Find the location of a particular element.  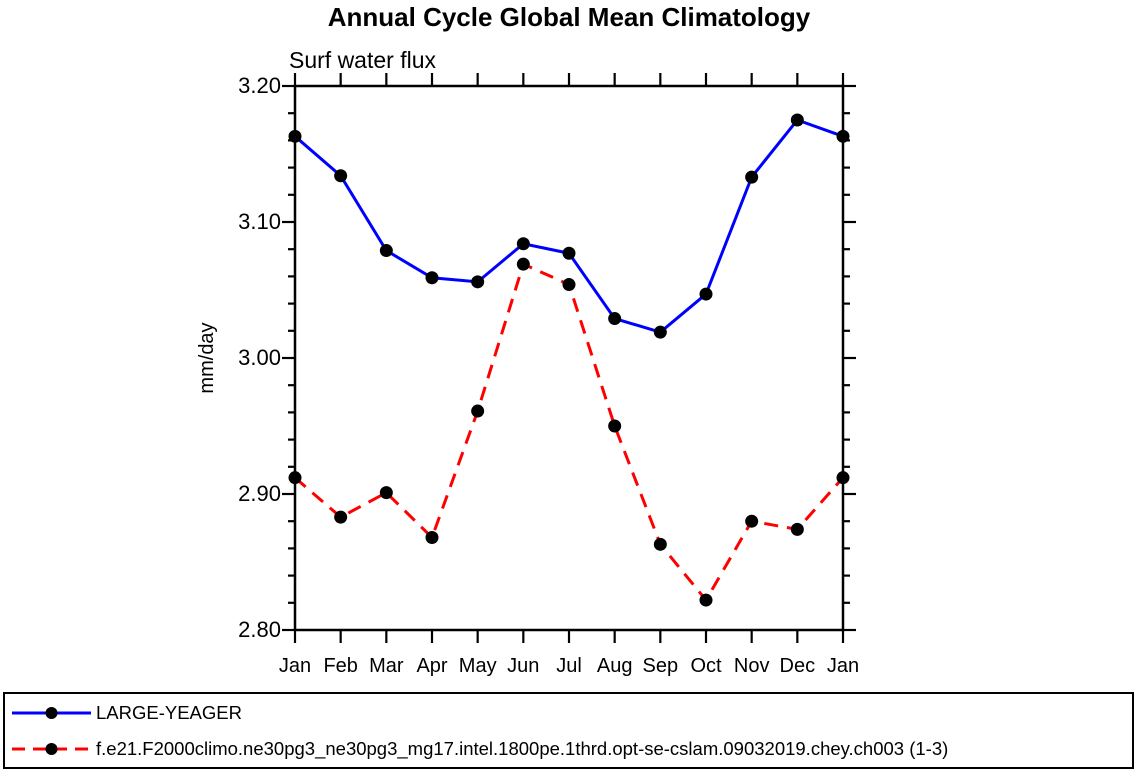

chart-subtitle: Surf water flux is located at coordinates (362, 60).